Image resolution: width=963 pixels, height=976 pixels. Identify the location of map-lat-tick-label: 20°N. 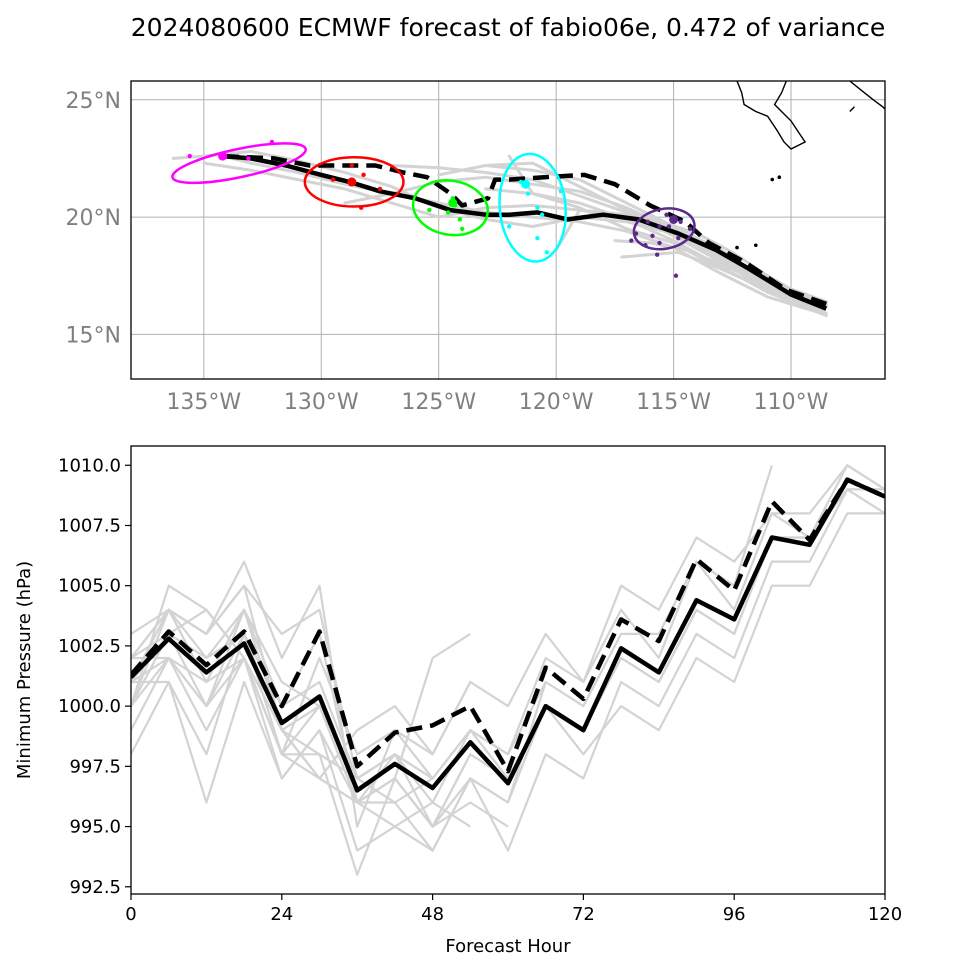
(93, 218).